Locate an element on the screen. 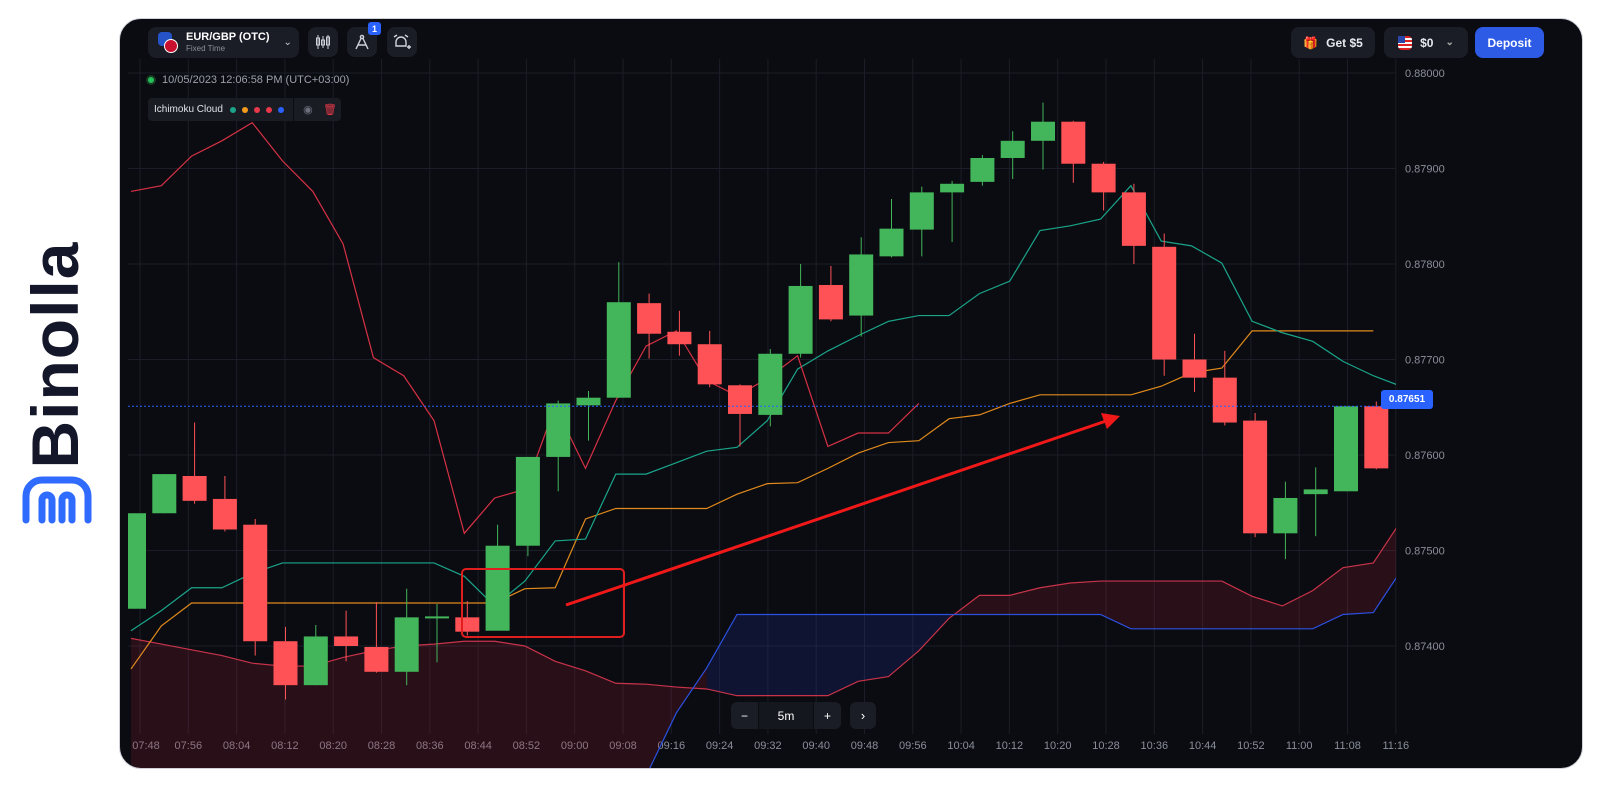 This screenshot has width=1600, height=800. y-tick-label: 0.87800 is located at coordinates (1425, 265).